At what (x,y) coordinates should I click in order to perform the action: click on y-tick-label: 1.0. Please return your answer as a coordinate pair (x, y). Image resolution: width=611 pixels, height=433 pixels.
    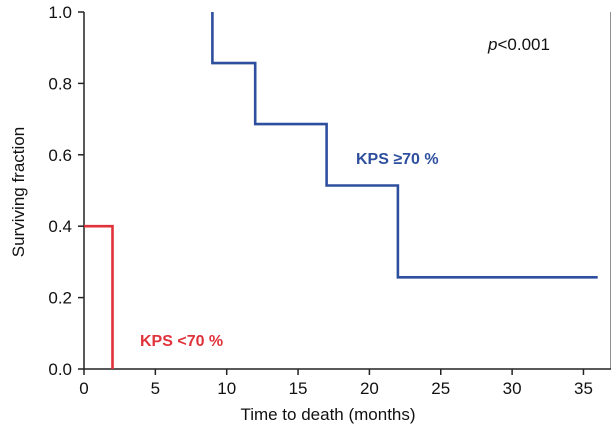
    Looking at the image, I should click on (60, 12).